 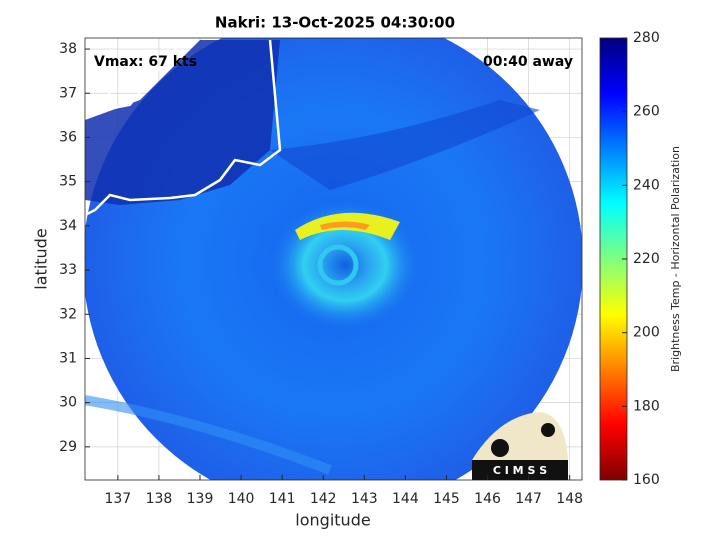 What do you see at coordinates (68, 270) in the screenshot?
I see `y-tick-label: 33` at bounding box center [68, 270].